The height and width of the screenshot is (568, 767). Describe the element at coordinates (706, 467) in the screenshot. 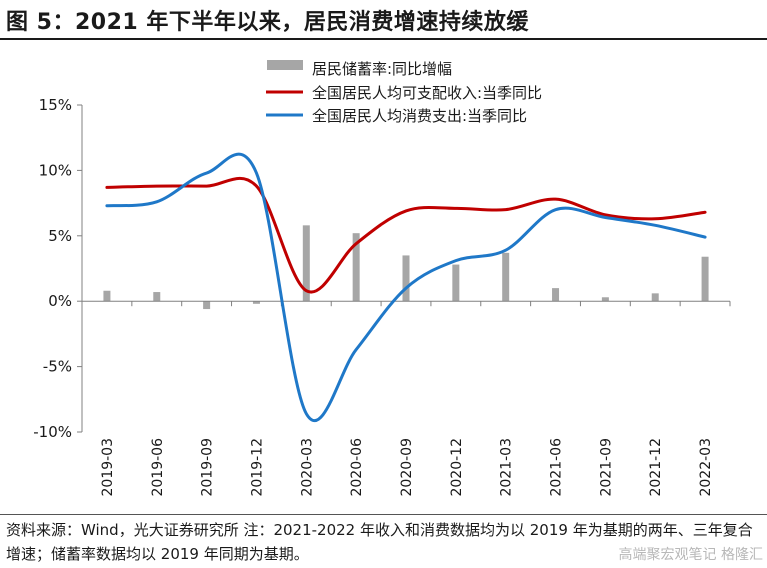

I see `x-tick-label: 2022-03` at that location.